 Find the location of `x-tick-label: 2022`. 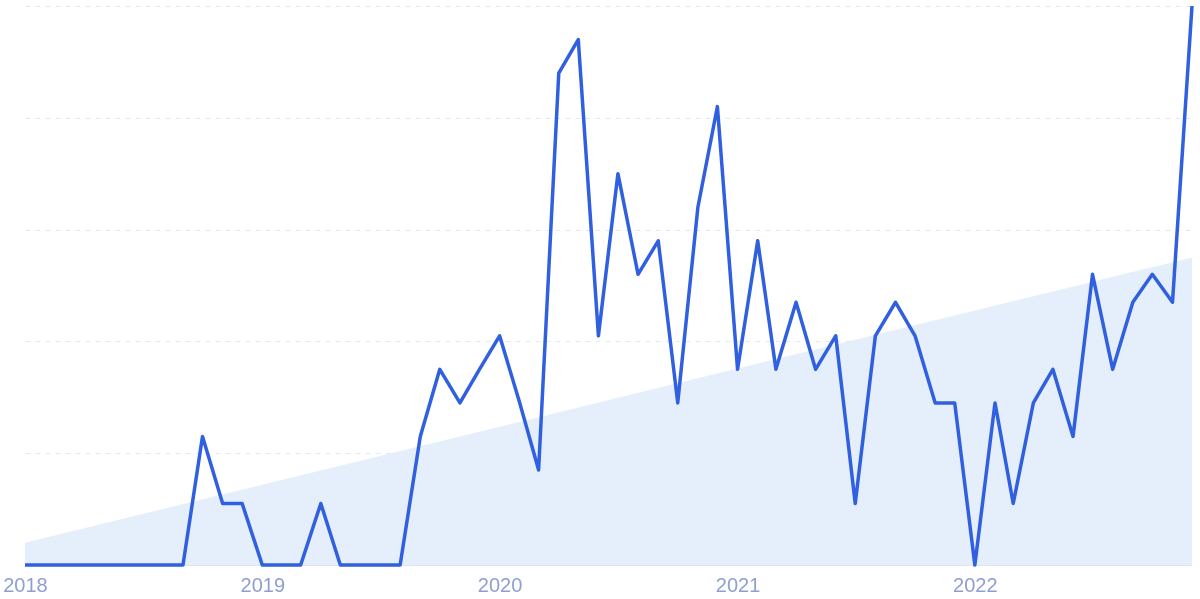

x-tick-label: 2022 is located at coordinates (975, 584).